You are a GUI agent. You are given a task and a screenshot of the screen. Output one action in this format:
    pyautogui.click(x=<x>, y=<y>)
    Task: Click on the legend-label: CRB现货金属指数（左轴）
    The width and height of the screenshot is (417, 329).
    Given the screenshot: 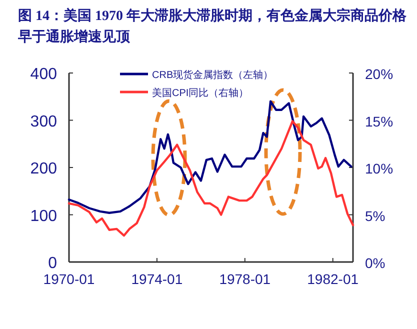 What is the action you would take?
    pyautogui.click(x=213, y=75)
    